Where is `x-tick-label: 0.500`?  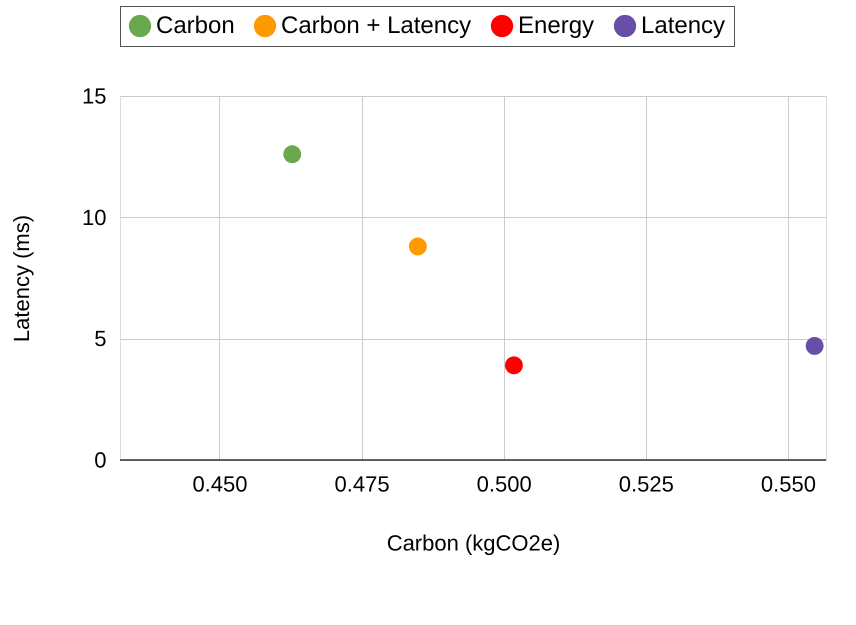
x-tick-label: 0.500 is located at coordinates (504, 484).